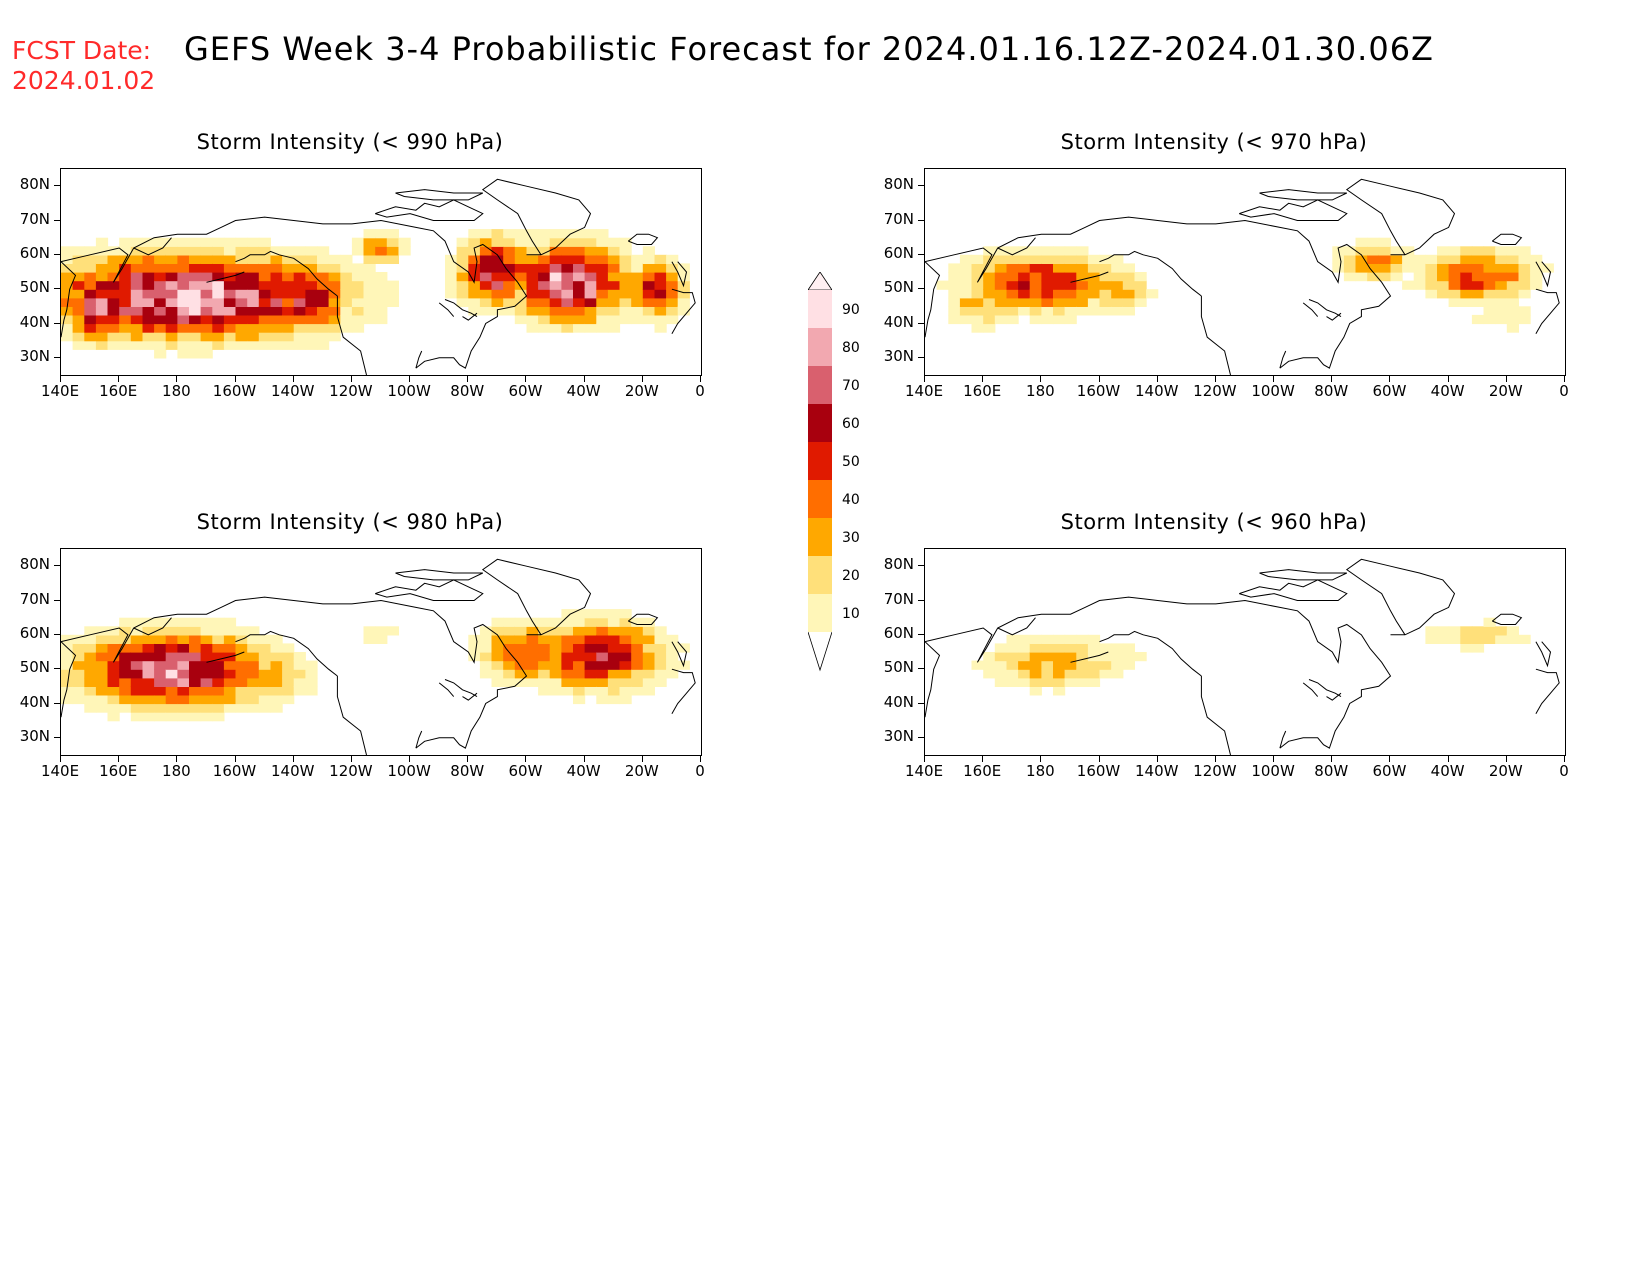 The height and width of the screenshot is (1275, 1650). What do you see at coordinates (898, 735) in the screenshot?
I see `latitude-tick-label: 30N` at bounding box center [898, 735].